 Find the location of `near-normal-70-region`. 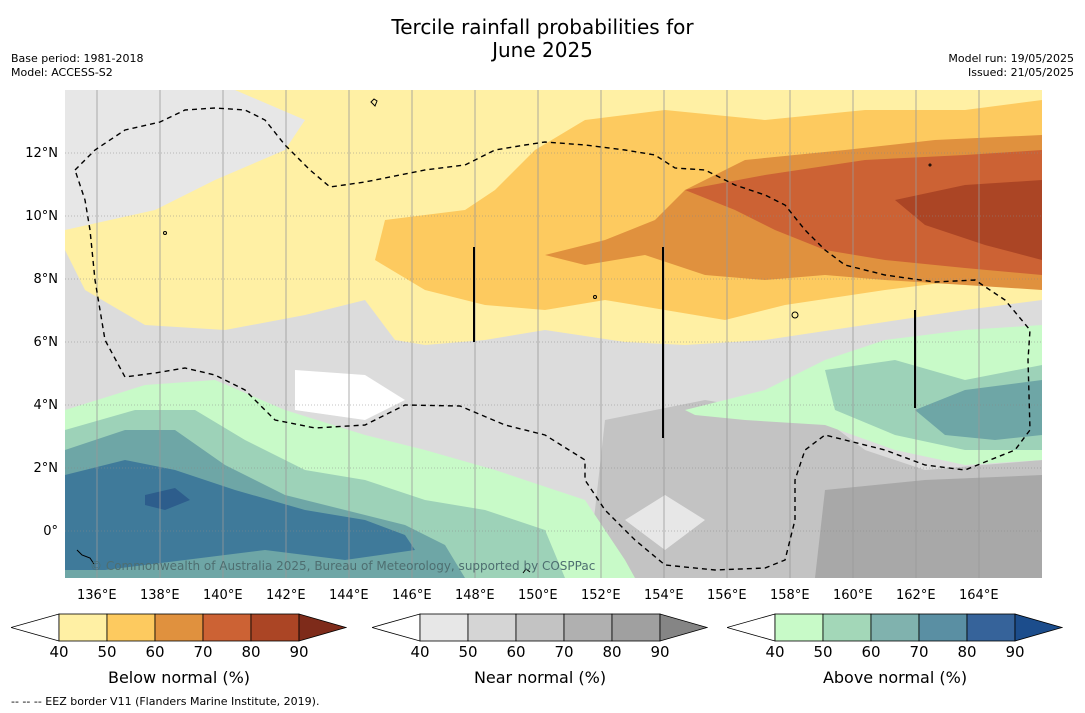

near-normal-70-region is located at coordinates (928, 526).